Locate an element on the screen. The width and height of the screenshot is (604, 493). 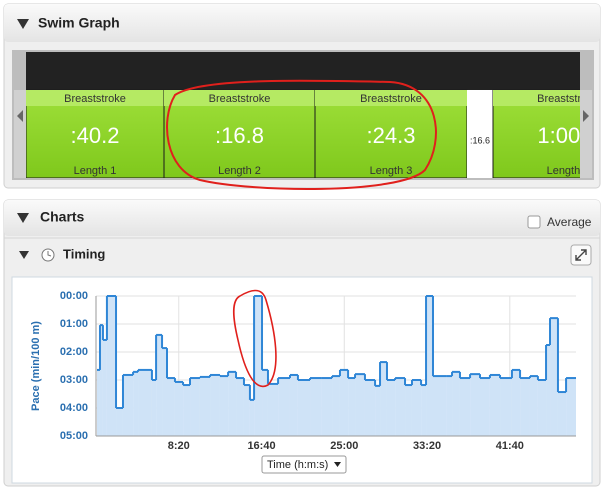
y-tick-label: 02:00 is located at coordinates (74, 352).